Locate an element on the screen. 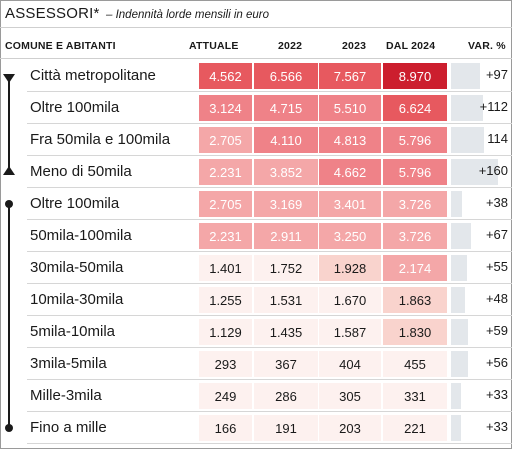  var-value: +38 is located at coordinates (496, 202).